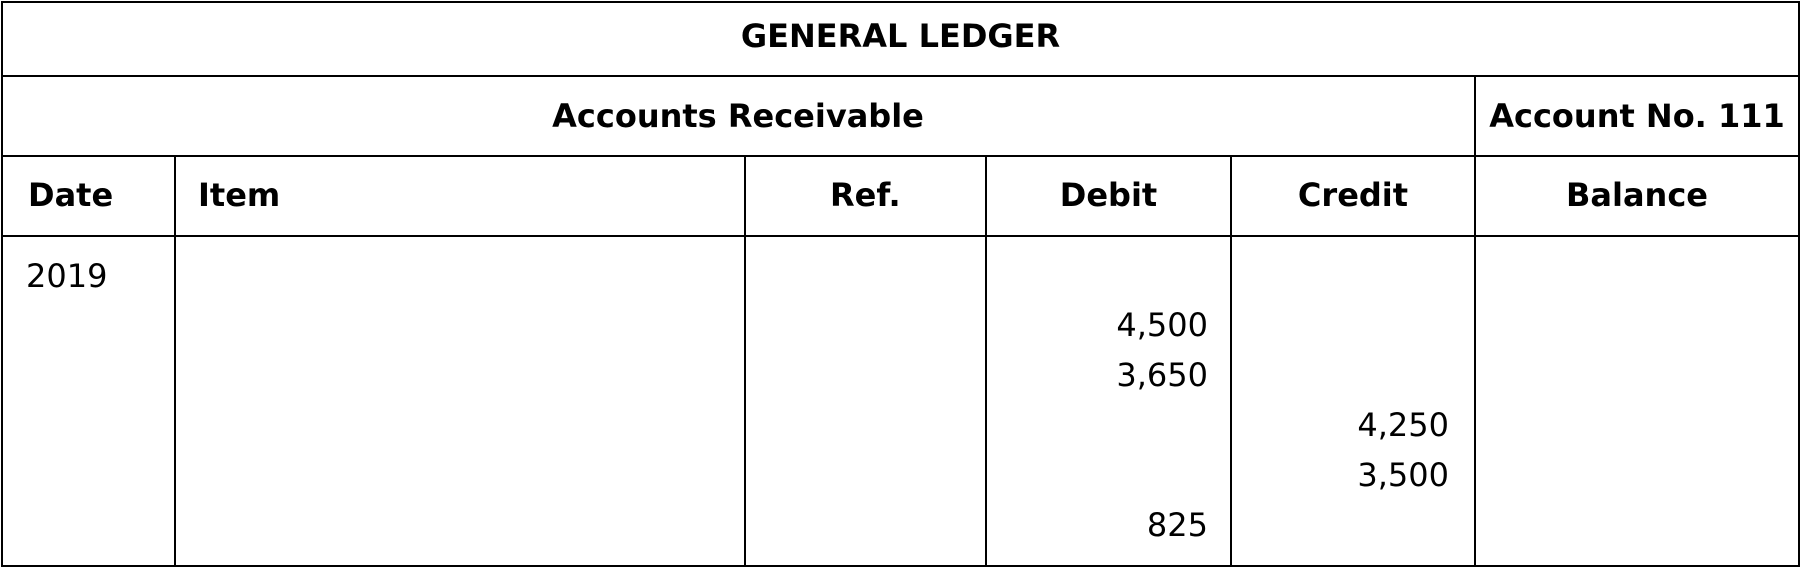 Image resolution: width=1802 pixels, height=569 pixels. I want to click on column-header-item: Item, so click(239, 195).